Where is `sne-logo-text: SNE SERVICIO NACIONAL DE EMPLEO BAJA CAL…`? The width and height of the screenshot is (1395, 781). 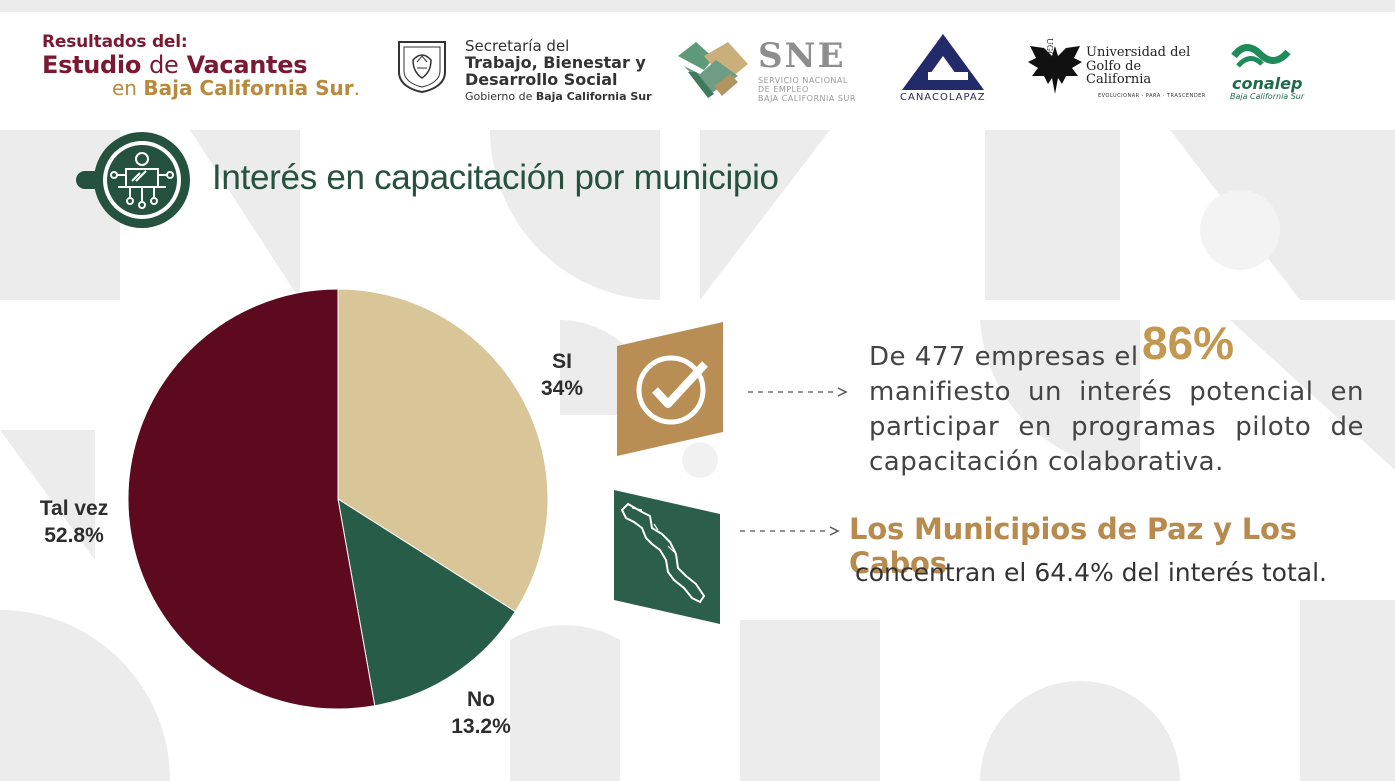 sne-logo-text: SNE SERVICIO NACIONAL DE EMPLEO BAJA CAL… is located at coordinates (807, 70).